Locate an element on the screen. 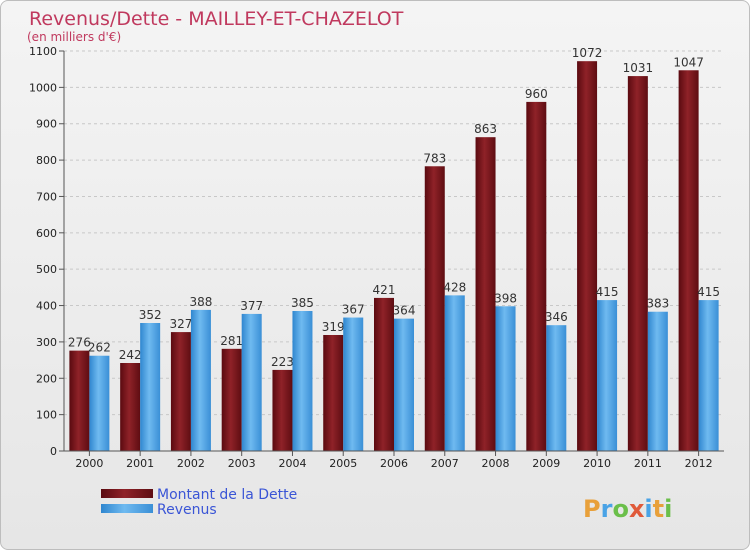  data-label-revenus: 388 is located at coordinates (200, 302).